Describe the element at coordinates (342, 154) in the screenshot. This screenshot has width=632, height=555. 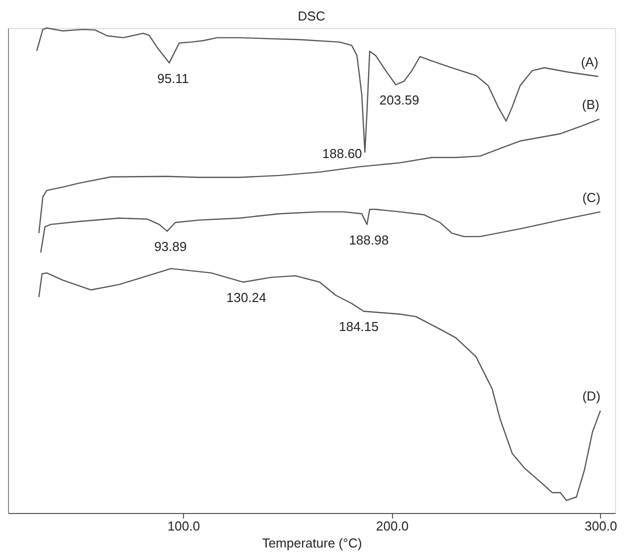
I see `annotation: 188.60` at that location.